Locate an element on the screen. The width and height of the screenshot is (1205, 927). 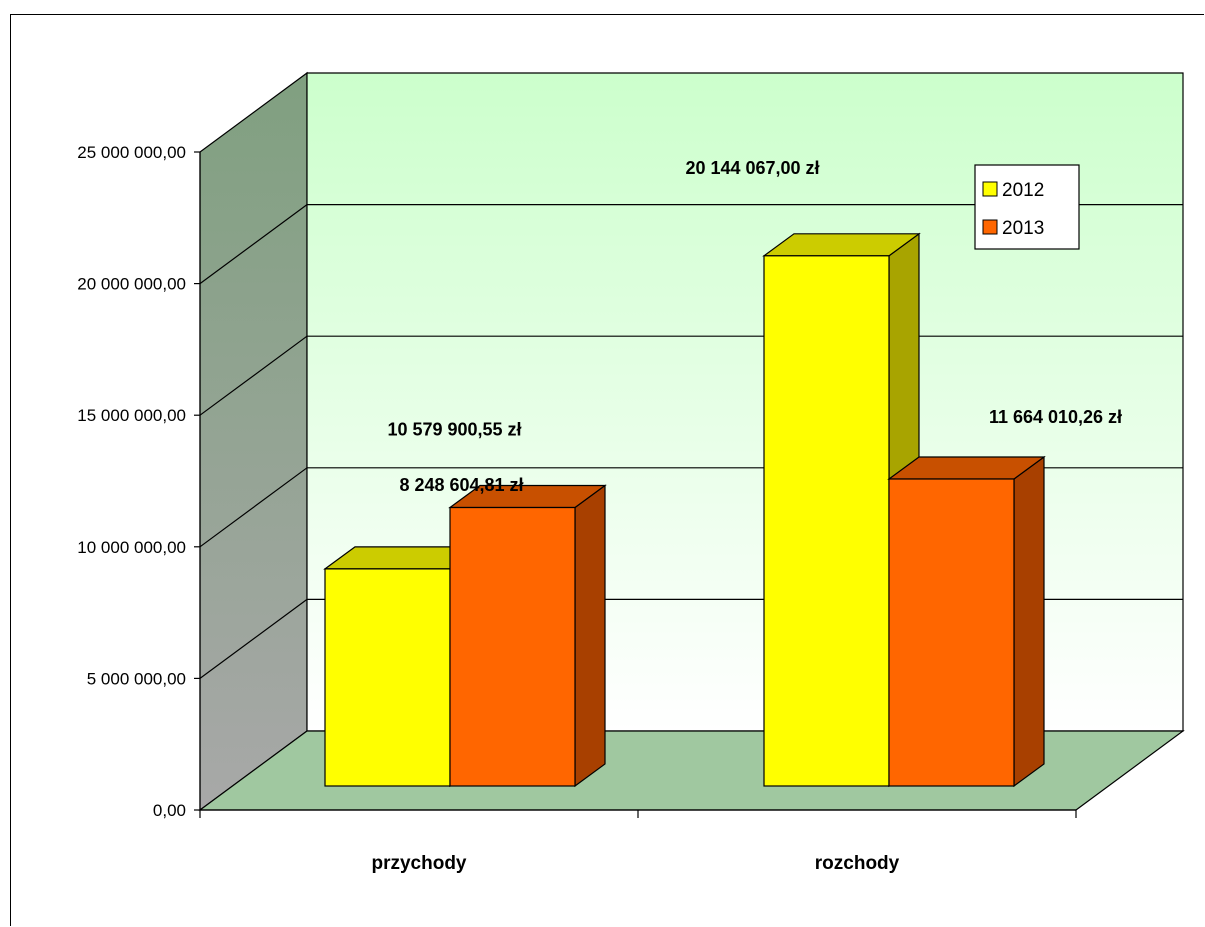
y-tick-label: 0,00 is located at coordinates (169, 810).